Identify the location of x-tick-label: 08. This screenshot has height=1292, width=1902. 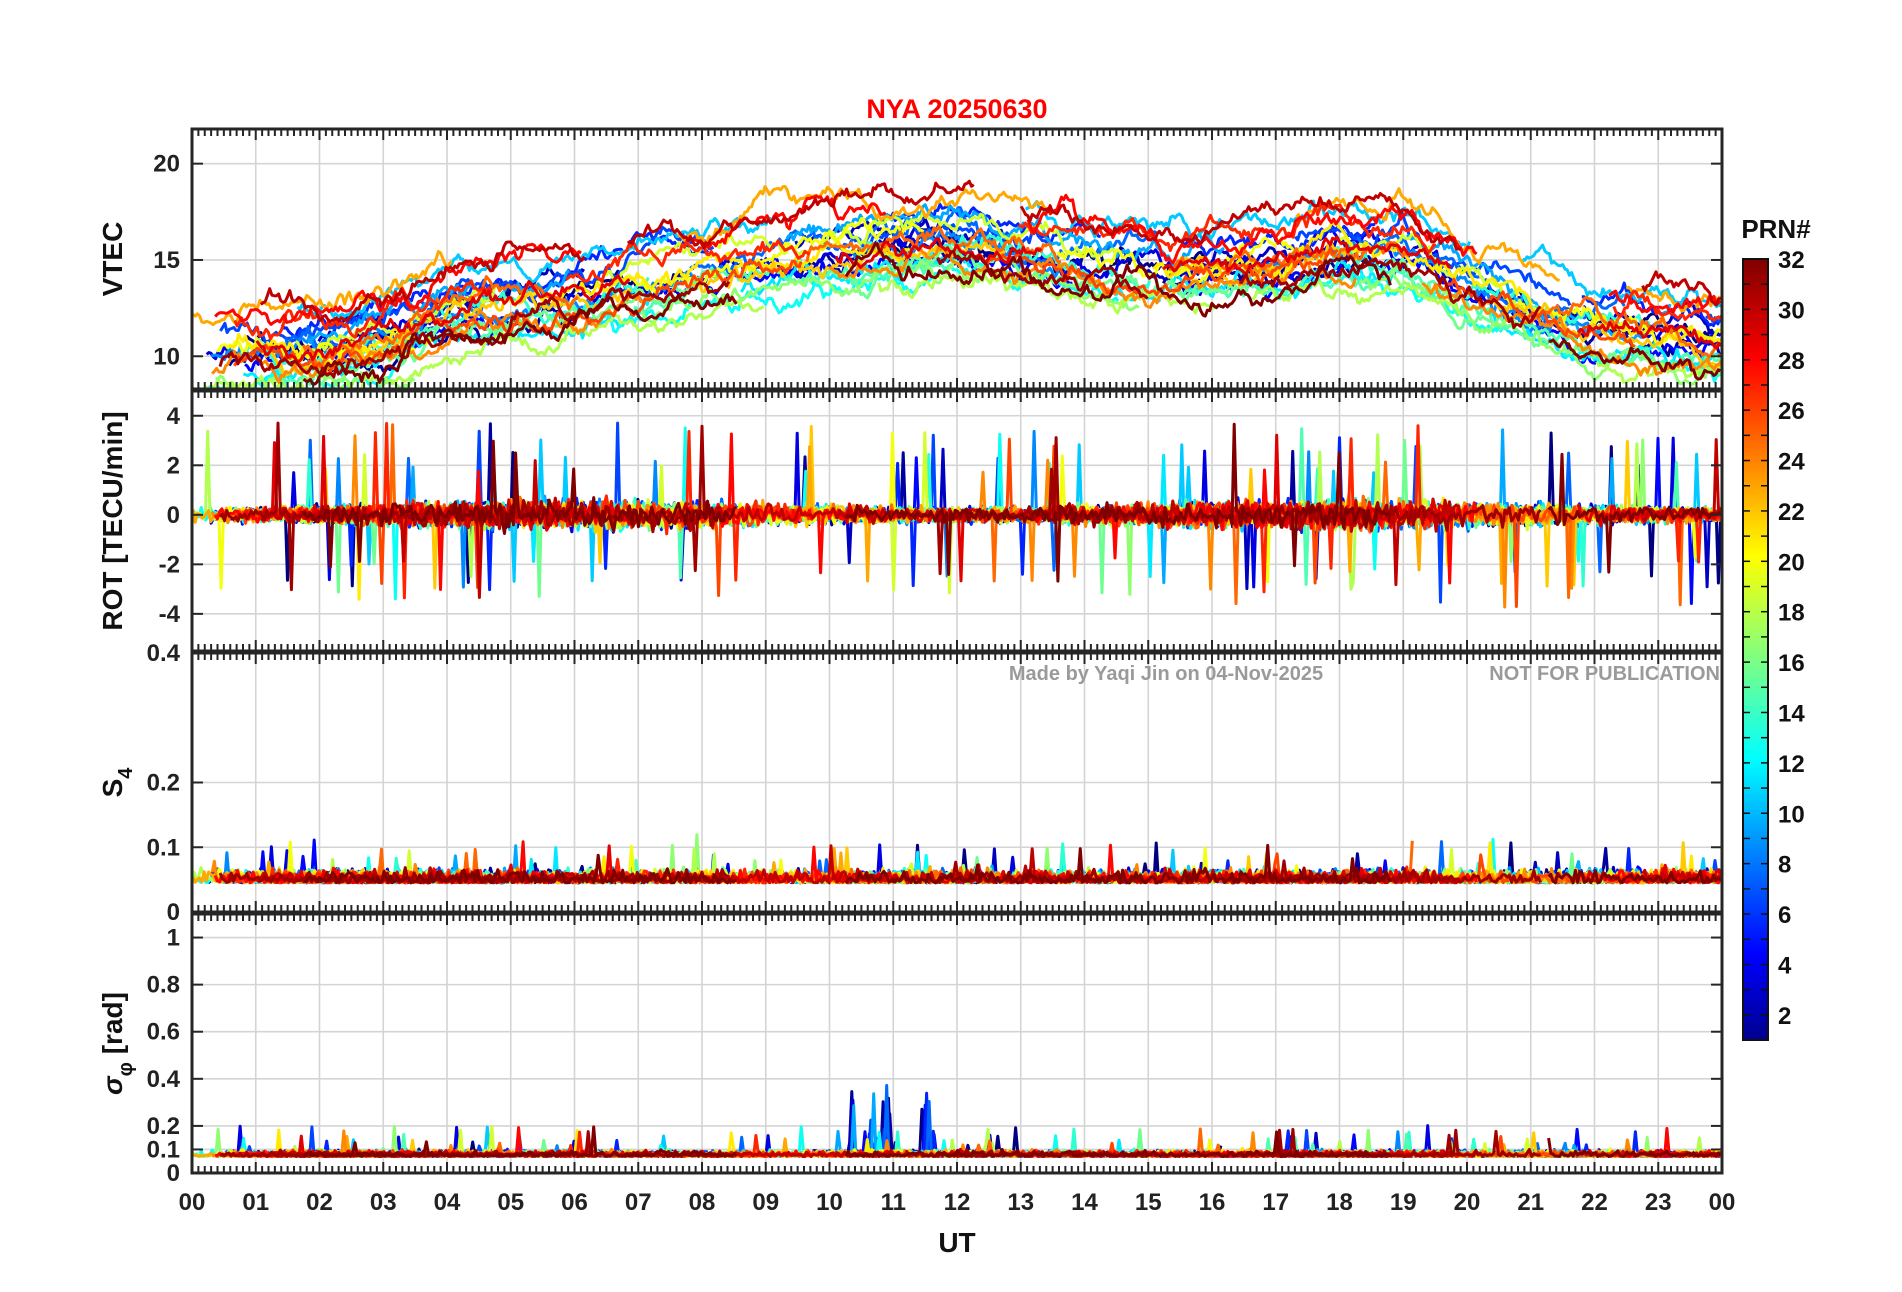
(702, 1202).